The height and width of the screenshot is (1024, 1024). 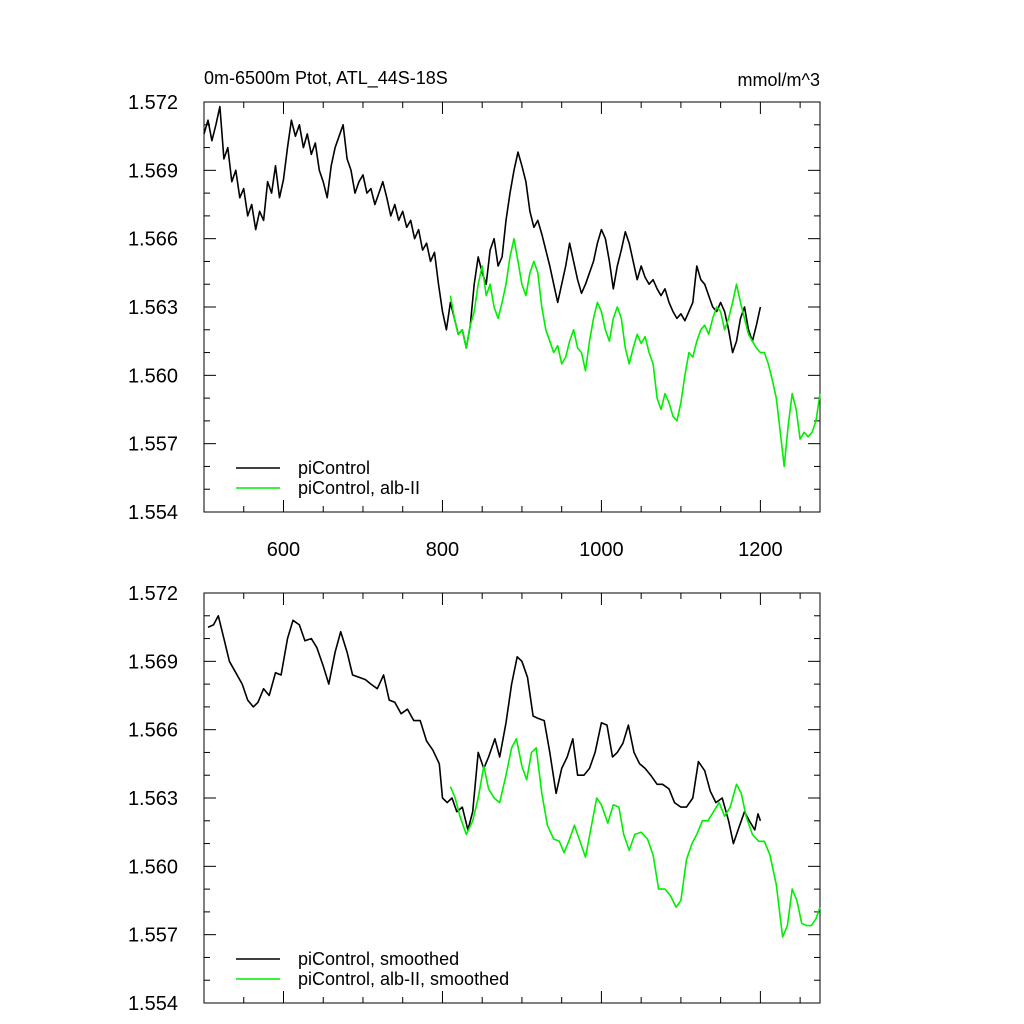 I want to click on chart-title: 0m-6500m Ptot, ATL_44S-18S, so click(x=326, y=78).